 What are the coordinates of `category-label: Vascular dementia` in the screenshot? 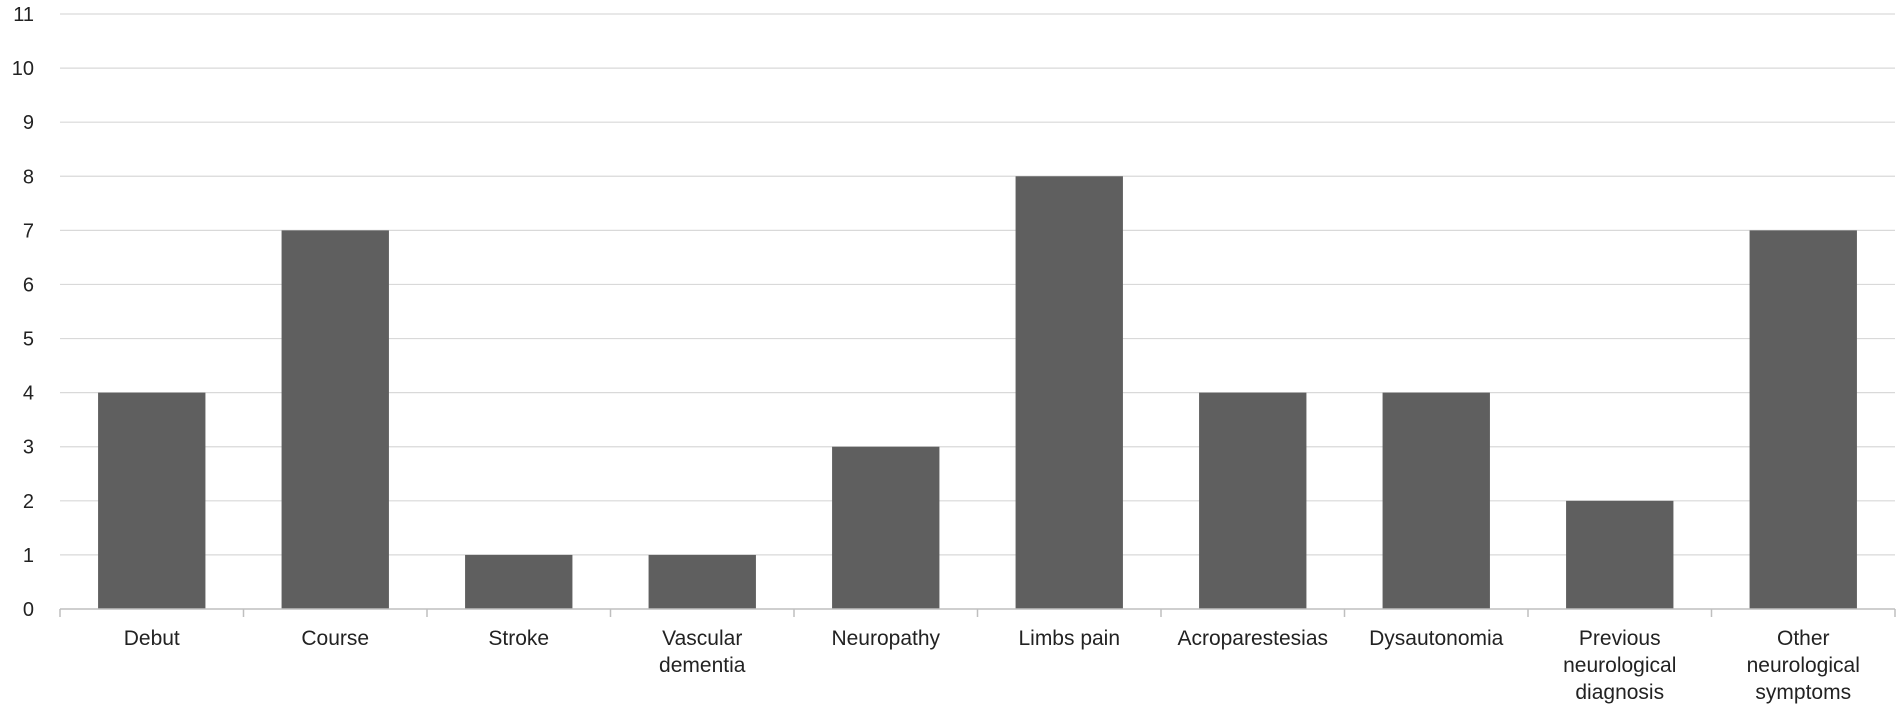 It's located at (702, 652).